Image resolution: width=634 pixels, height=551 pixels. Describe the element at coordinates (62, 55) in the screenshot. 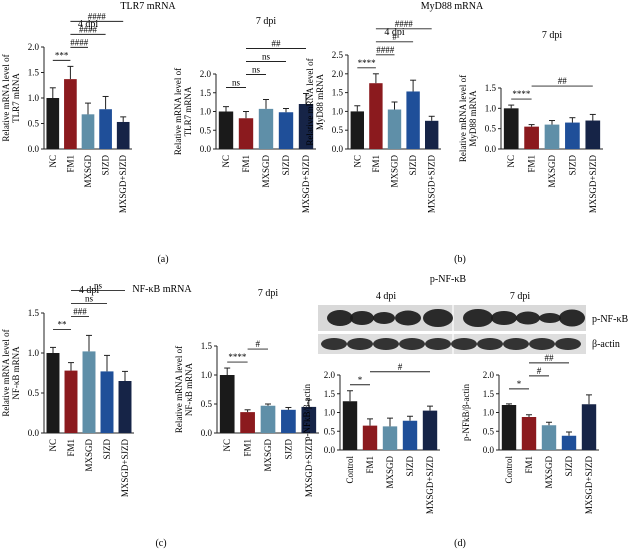

I see `significance-label: ***` at that location.